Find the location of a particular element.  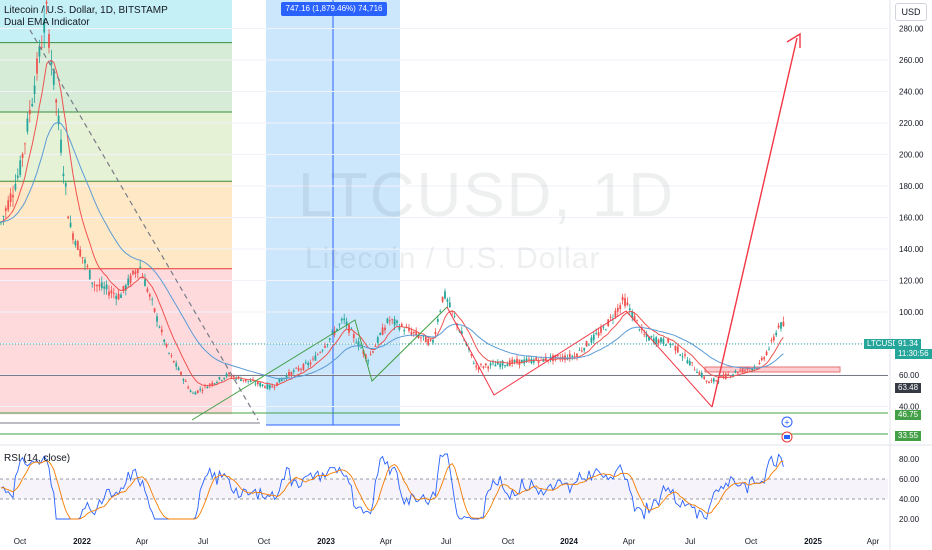

price-tick-label: 240.00 is located at coordinates (911, 92).